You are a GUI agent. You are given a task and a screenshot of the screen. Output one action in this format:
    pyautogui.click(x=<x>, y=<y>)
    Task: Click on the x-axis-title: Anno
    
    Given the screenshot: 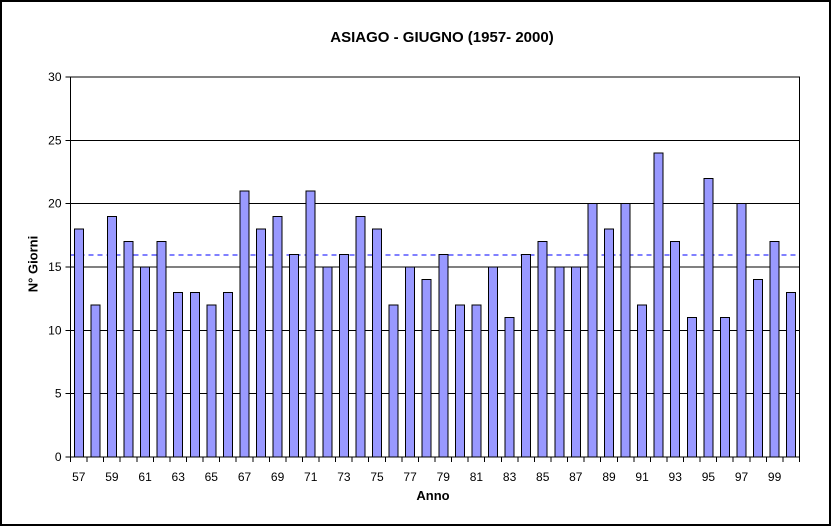 What is the action you would take?
    pyautogui.click(x=433, y=495)
    